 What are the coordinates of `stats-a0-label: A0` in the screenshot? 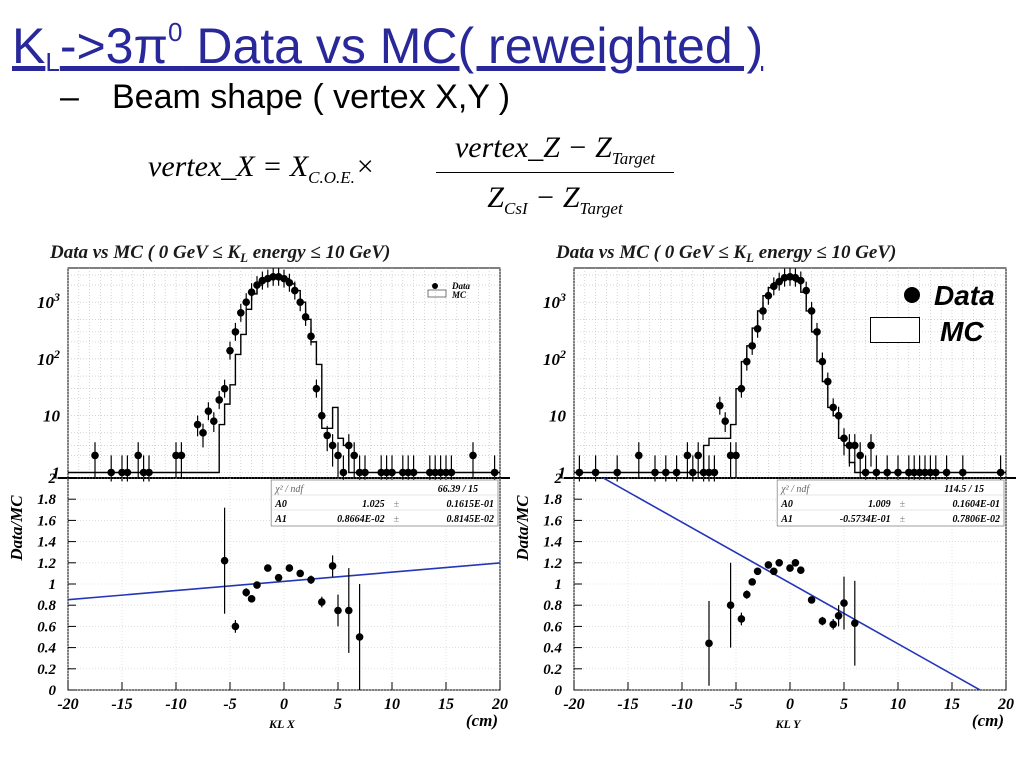 It's located at (786, 504).